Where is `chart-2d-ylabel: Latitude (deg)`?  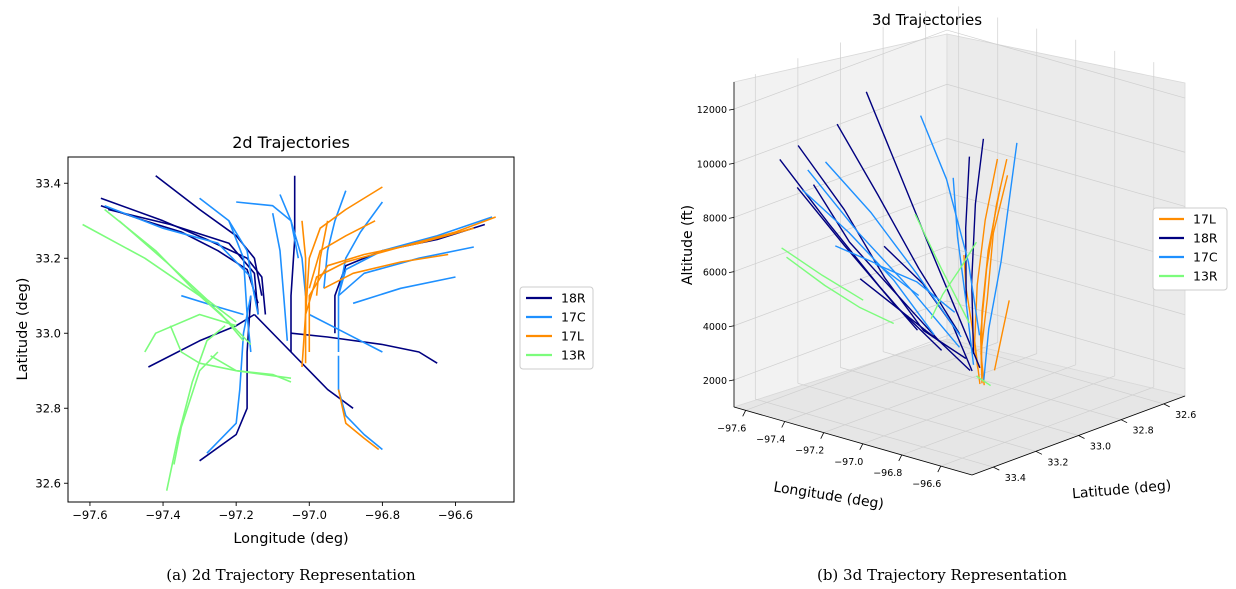 chart-2d-ylabel: Latitude (deg) is located at coordinates (23, 329).